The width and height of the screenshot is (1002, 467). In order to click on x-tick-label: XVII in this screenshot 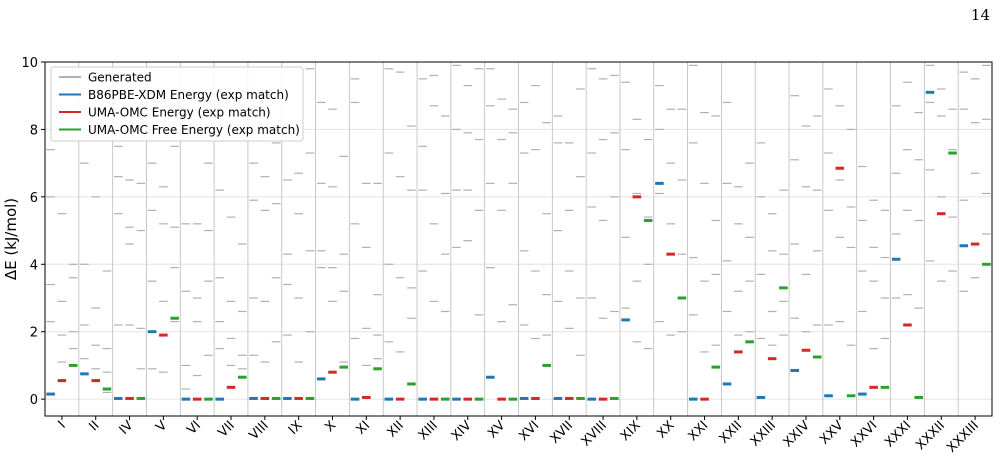, I will do `click(561, 432)`.